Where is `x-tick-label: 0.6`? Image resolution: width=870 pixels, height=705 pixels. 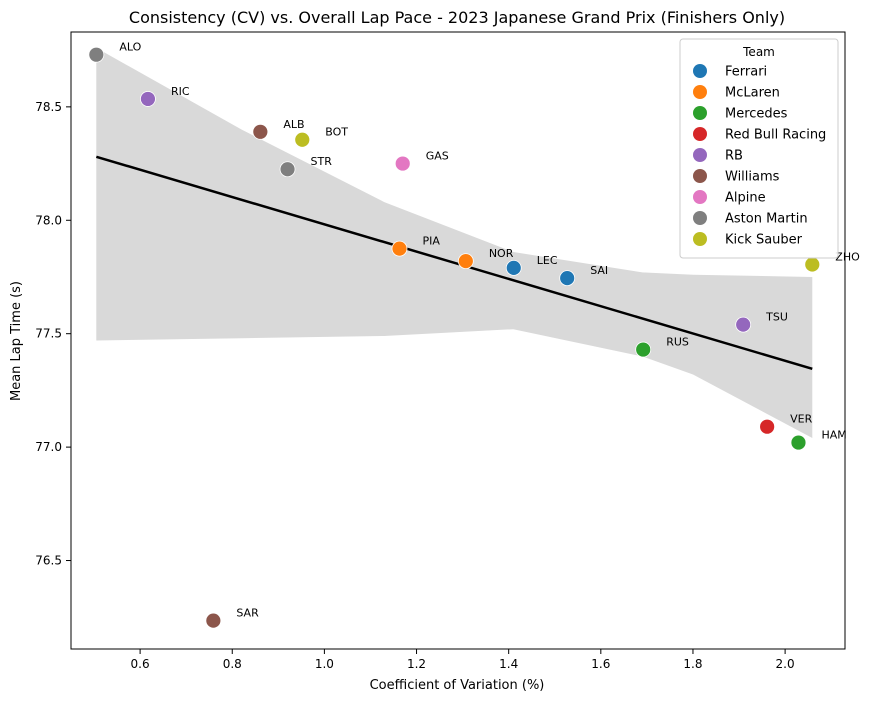
x-tick-label: 0.6 is located at coordinates (140, 664).